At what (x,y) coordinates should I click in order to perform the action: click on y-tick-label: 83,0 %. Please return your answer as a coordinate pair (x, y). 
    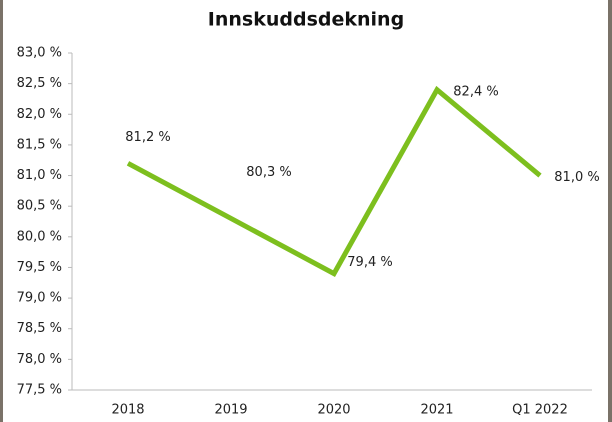
    Looking at the image, I should click on (39, 53).